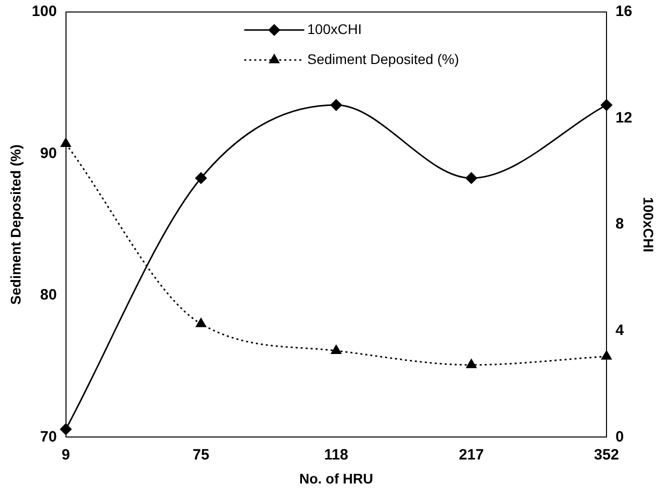 Image resolution: width=668 pixels, height=494 pixels. I want to click on y2-tick-label: 8, so click(620, 224).